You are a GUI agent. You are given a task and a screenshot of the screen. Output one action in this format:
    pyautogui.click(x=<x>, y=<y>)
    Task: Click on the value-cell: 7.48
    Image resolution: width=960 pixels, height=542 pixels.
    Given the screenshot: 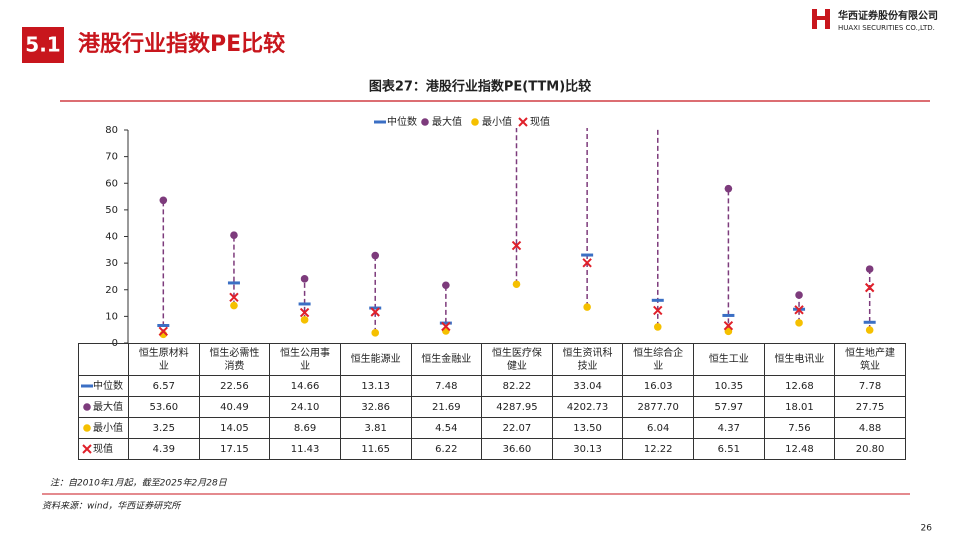 What is the action you would take?
    pyautogui.click(x=446, y=386)
    